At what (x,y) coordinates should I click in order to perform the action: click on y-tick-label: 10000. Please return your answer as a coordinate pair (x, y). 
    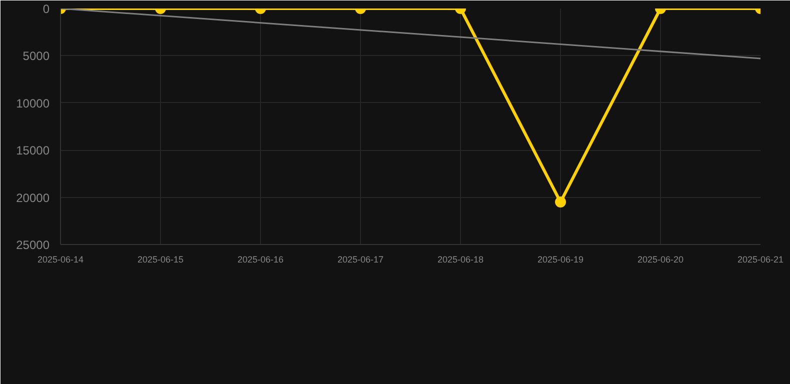
    Looking at the image, I should click on (33, 103).